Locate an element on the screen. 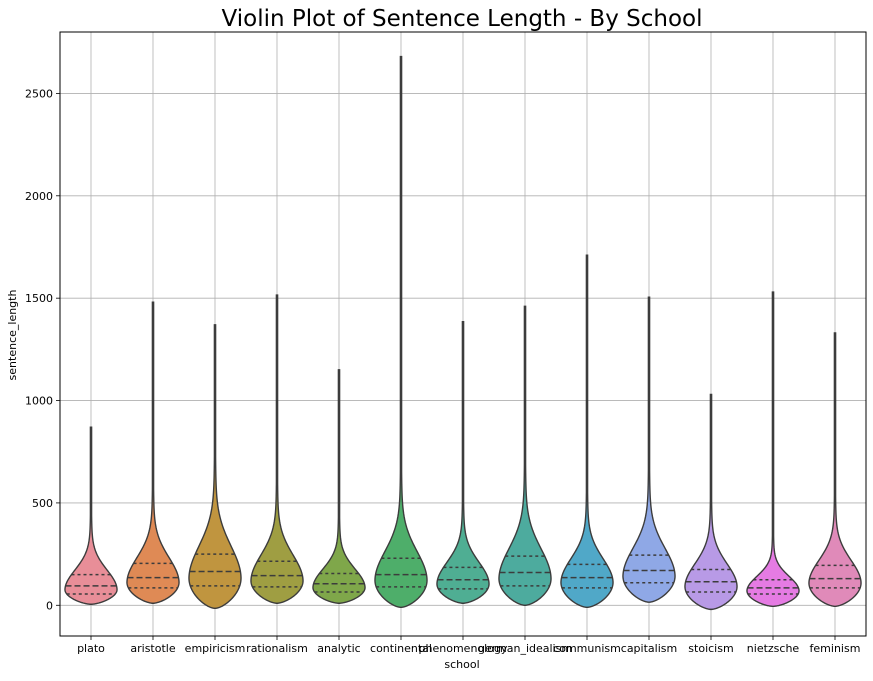 The image size is (873, 681). violin-german_idealism is located at coordinates (525, 455).